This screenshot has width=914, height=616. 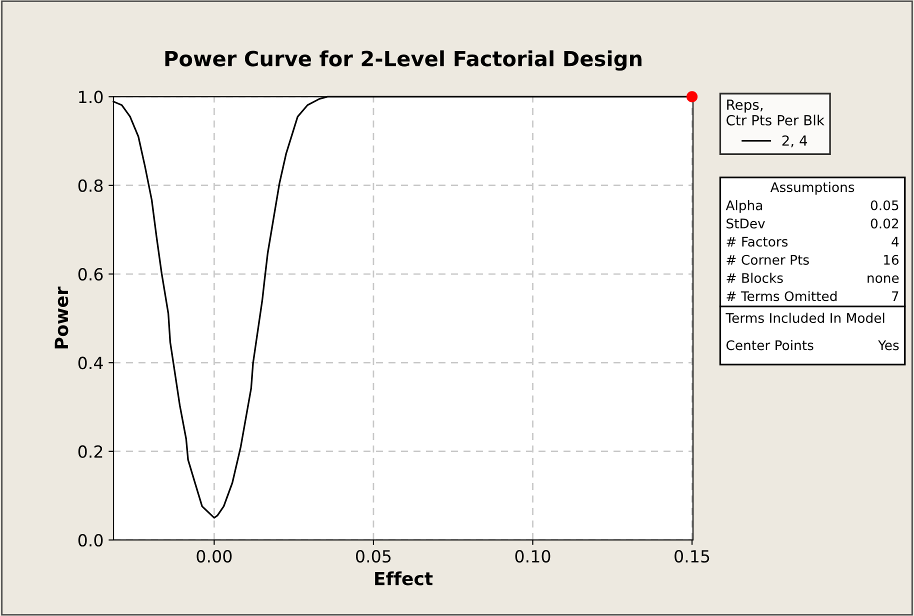 What do you see at coordinates (745, 223) in the screenshot?
I see `text: StDev` at bounding box center [745, 223].